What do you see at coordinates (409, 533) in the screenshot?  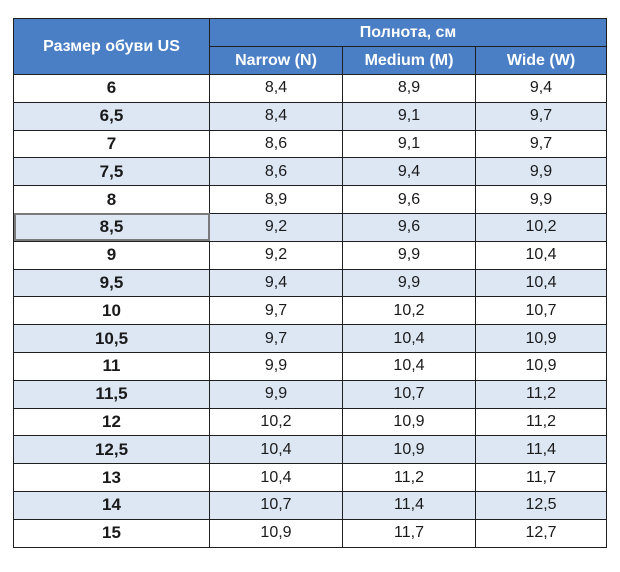 I see `medium-width-cell: 11,7` at bounding box center [409, 533].